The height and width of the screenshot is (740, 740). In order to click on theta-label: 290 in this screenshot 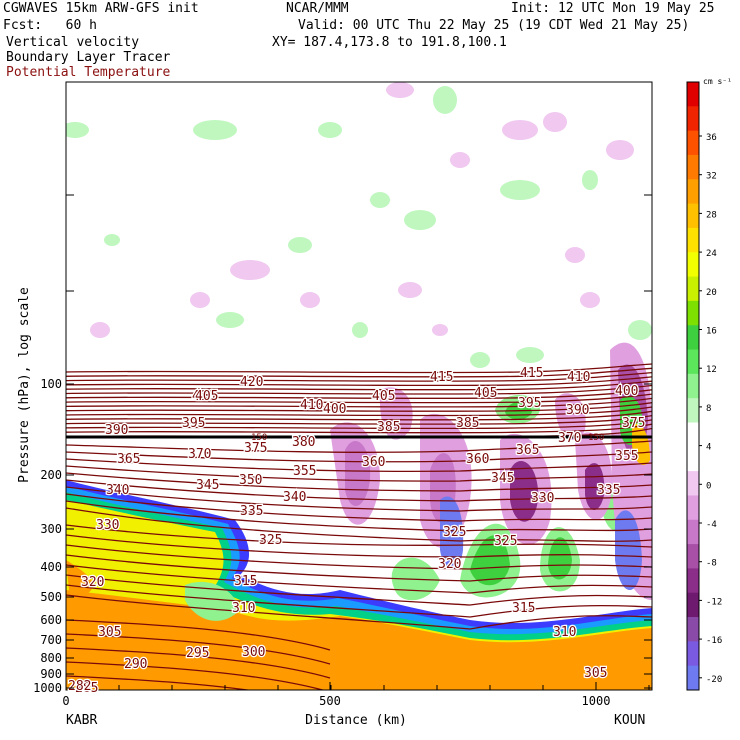, I will do `click(135, 664)`.